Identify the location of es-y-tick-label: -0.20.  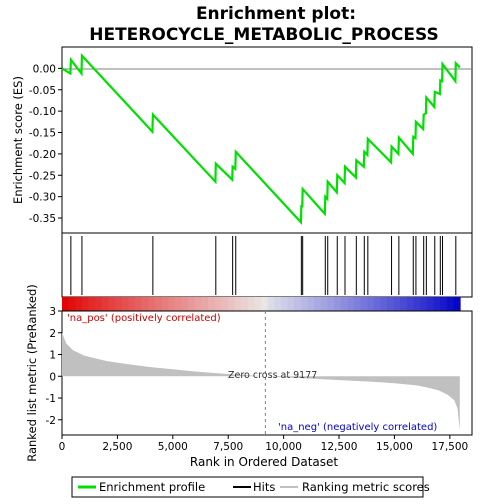
(42, 155).